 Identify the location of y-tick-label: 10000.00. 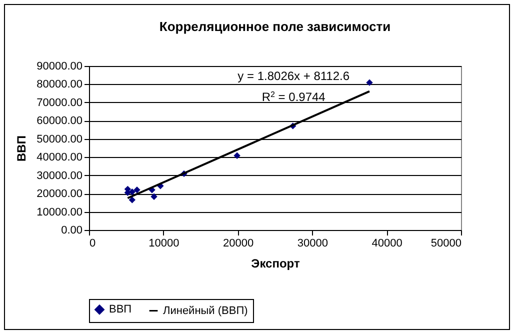
(59, 212).